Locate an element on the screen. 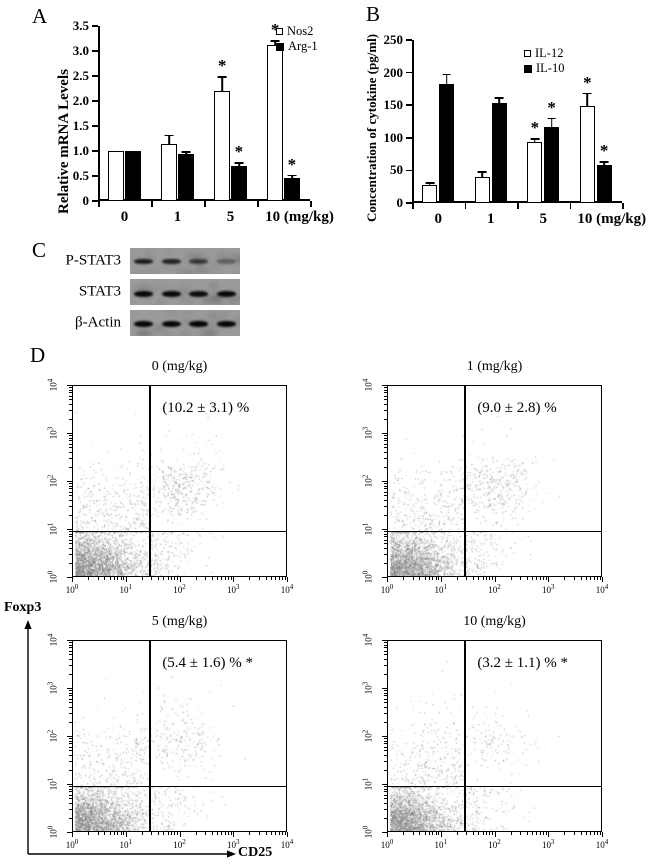 The width and height of the screenshot is (654, 868). x-tick-label: 10 (mg/kg) is located at coordinates (612, 219).